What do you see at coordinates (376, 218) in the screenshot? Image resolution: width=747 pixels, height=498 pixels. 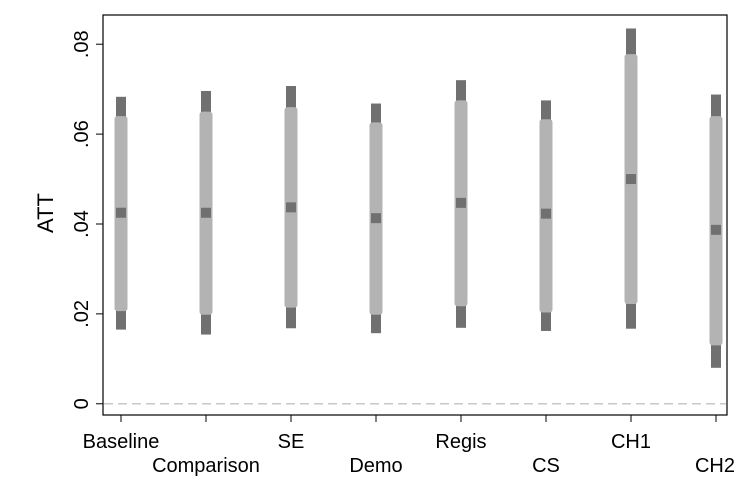 I see `point-estimate-demo` at bounding box center [376, 218].